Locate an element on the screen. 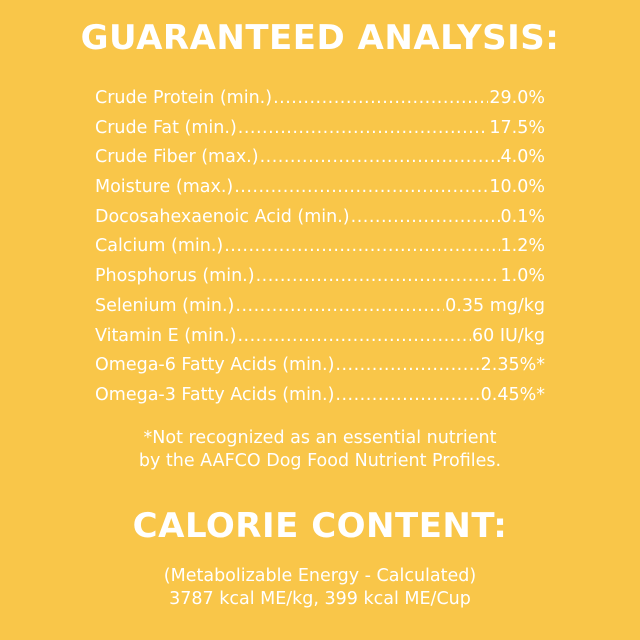 The width and height of the screenshot is (640, 640). analysis-row: Crude Fat (min.) 17.5% is located at coordinates (320, 129).